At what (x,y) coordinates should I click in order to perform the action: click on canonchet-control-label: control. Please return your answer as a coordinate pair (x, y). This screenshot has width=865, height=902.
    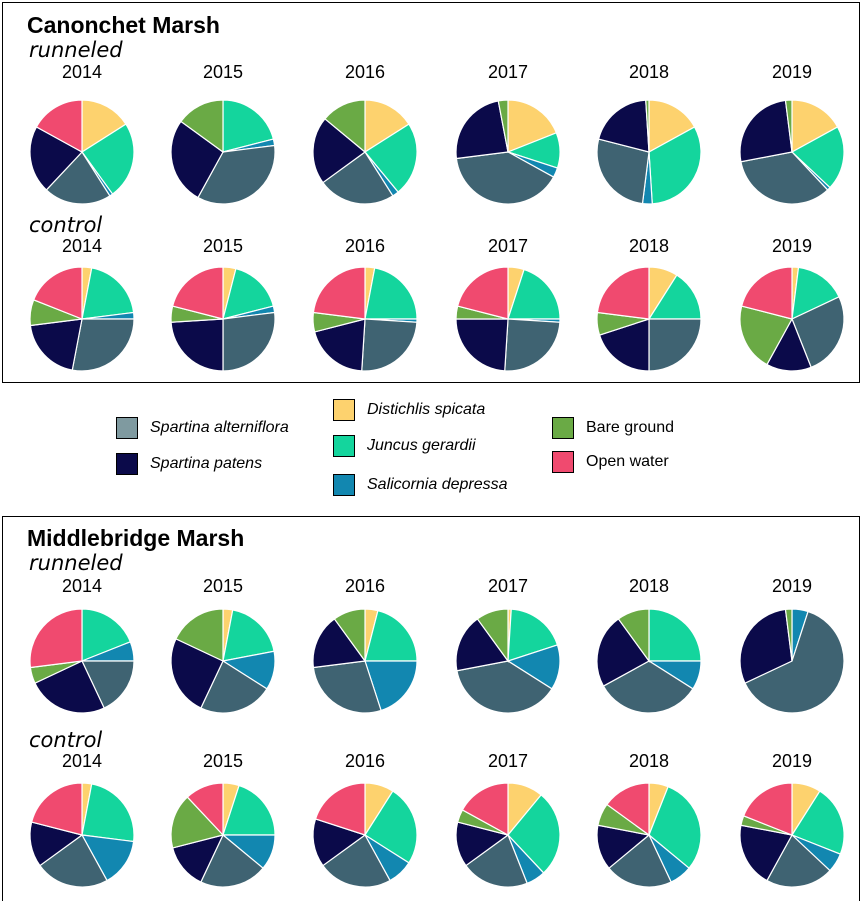
    Looking at the image, I should click on (66, 225).